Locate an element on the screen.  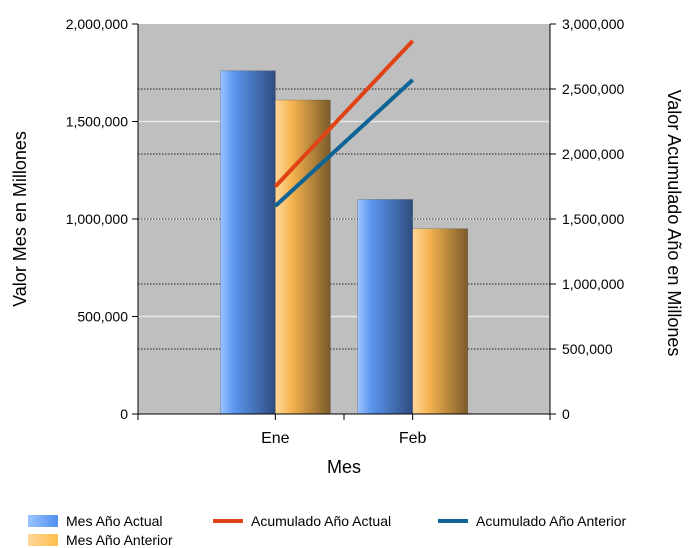
y-right-tick-label: 1,000,000 is located at coordinates (593, 284).